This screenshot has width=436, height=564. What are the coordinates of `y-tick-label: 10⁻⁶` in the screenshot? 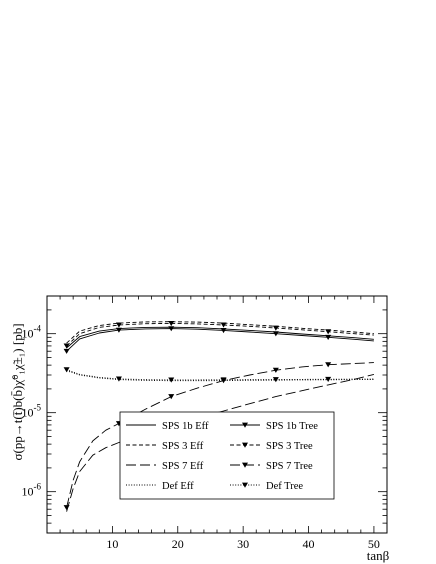 It's located at (32, 490).